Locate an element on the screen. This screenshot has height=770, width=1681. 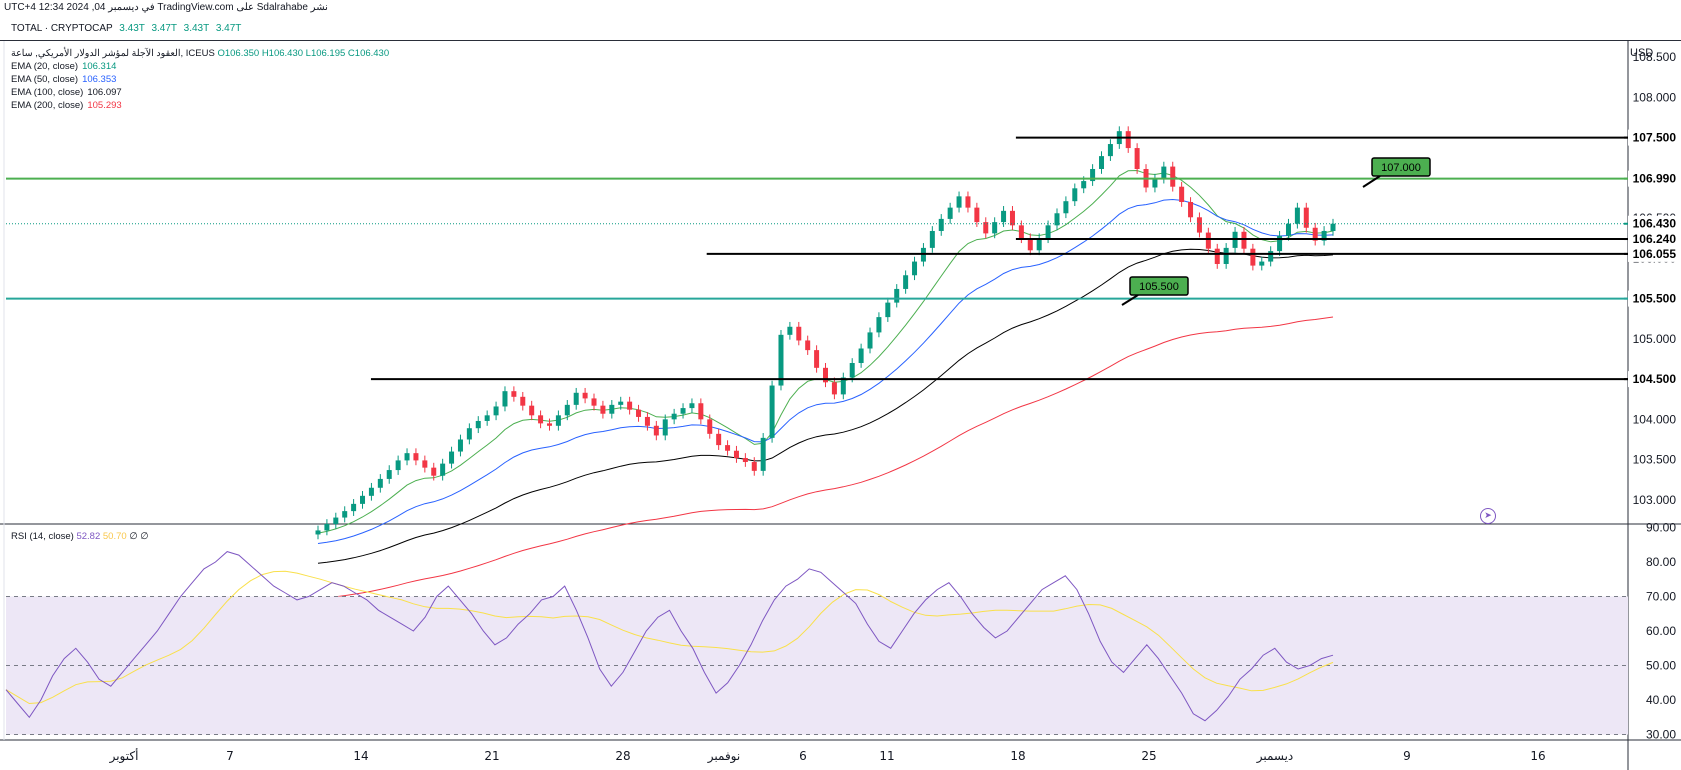
time-tick-3: 21 is located at coordinates (491, 756).